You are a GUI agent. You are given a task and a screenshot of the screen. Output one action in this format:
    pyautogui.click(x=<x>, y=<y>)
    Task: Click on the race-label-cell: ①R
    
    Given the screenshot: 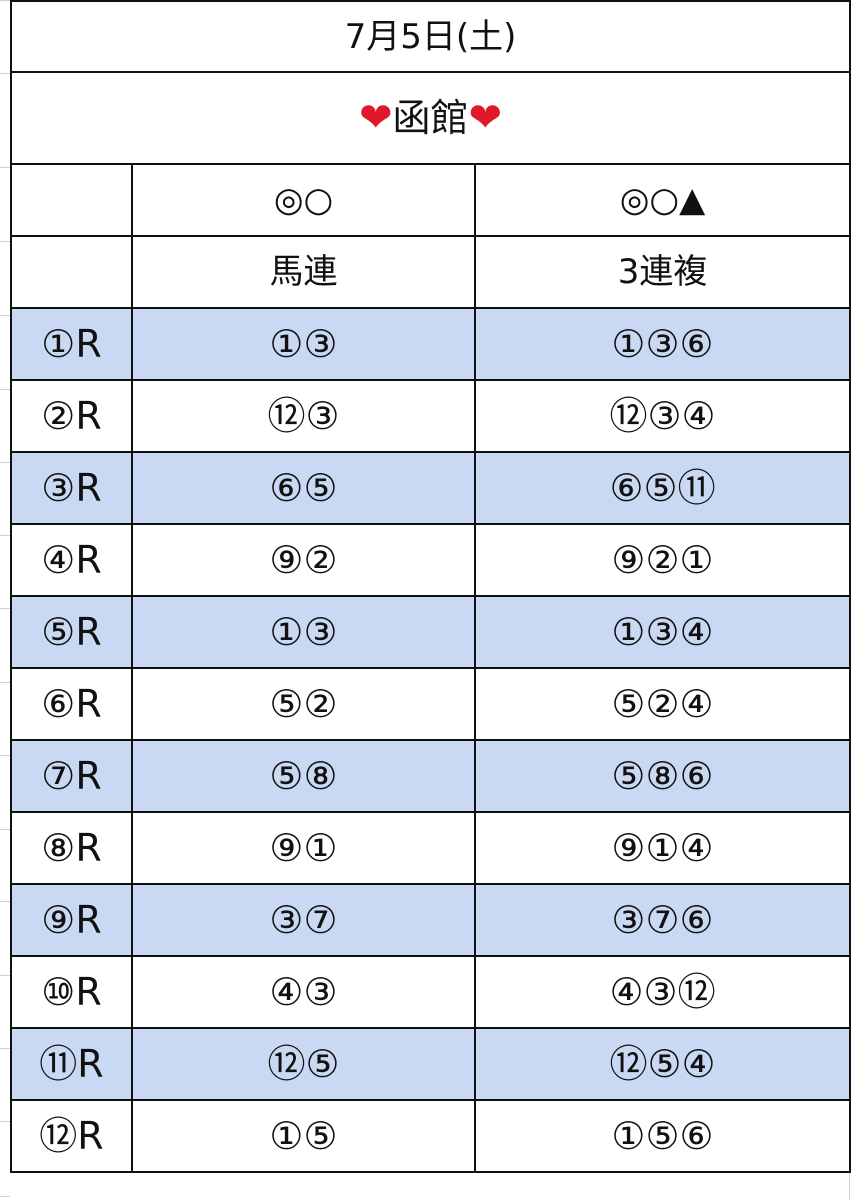 What is the action you would take?
    pyautogui.click(x=71, y=344)
    